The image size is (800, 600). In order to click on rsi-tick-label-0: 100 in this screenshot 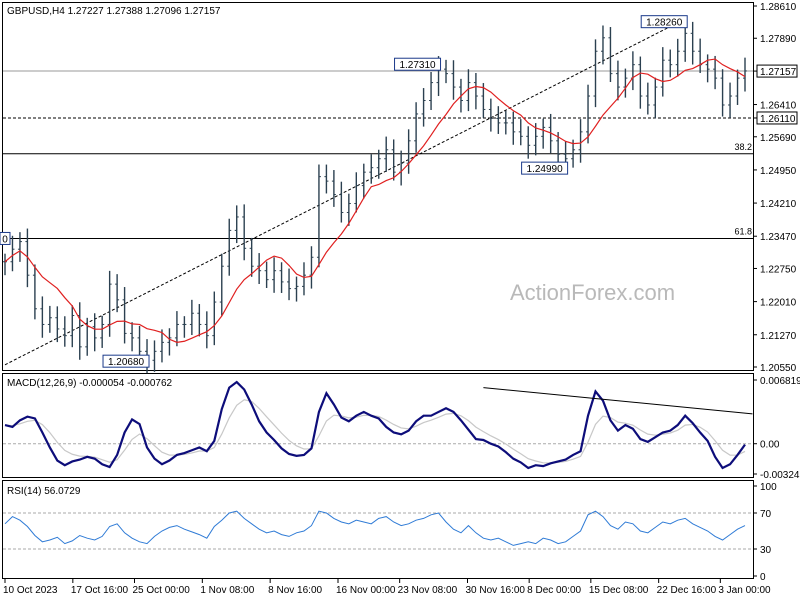, I will do `click(768, 487)`.